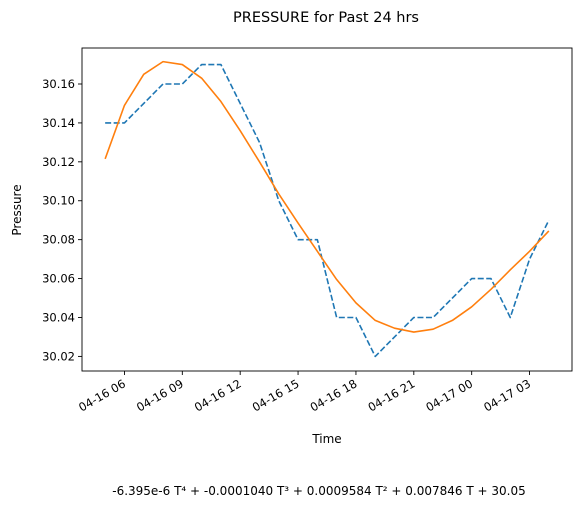 Image resolution: width=588 pixels, height=507 pixels. Describe the element at coordinates (58, 356) in the screenshot. I see `y-tick-label: 30.02` at that location.